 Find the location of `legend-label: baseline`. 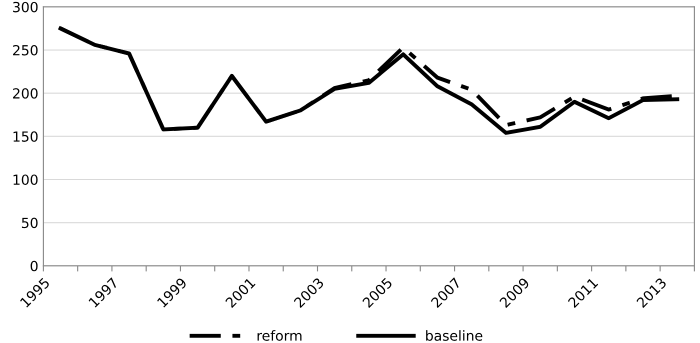

legend-label: baseline is located at coordinates (454, 335).